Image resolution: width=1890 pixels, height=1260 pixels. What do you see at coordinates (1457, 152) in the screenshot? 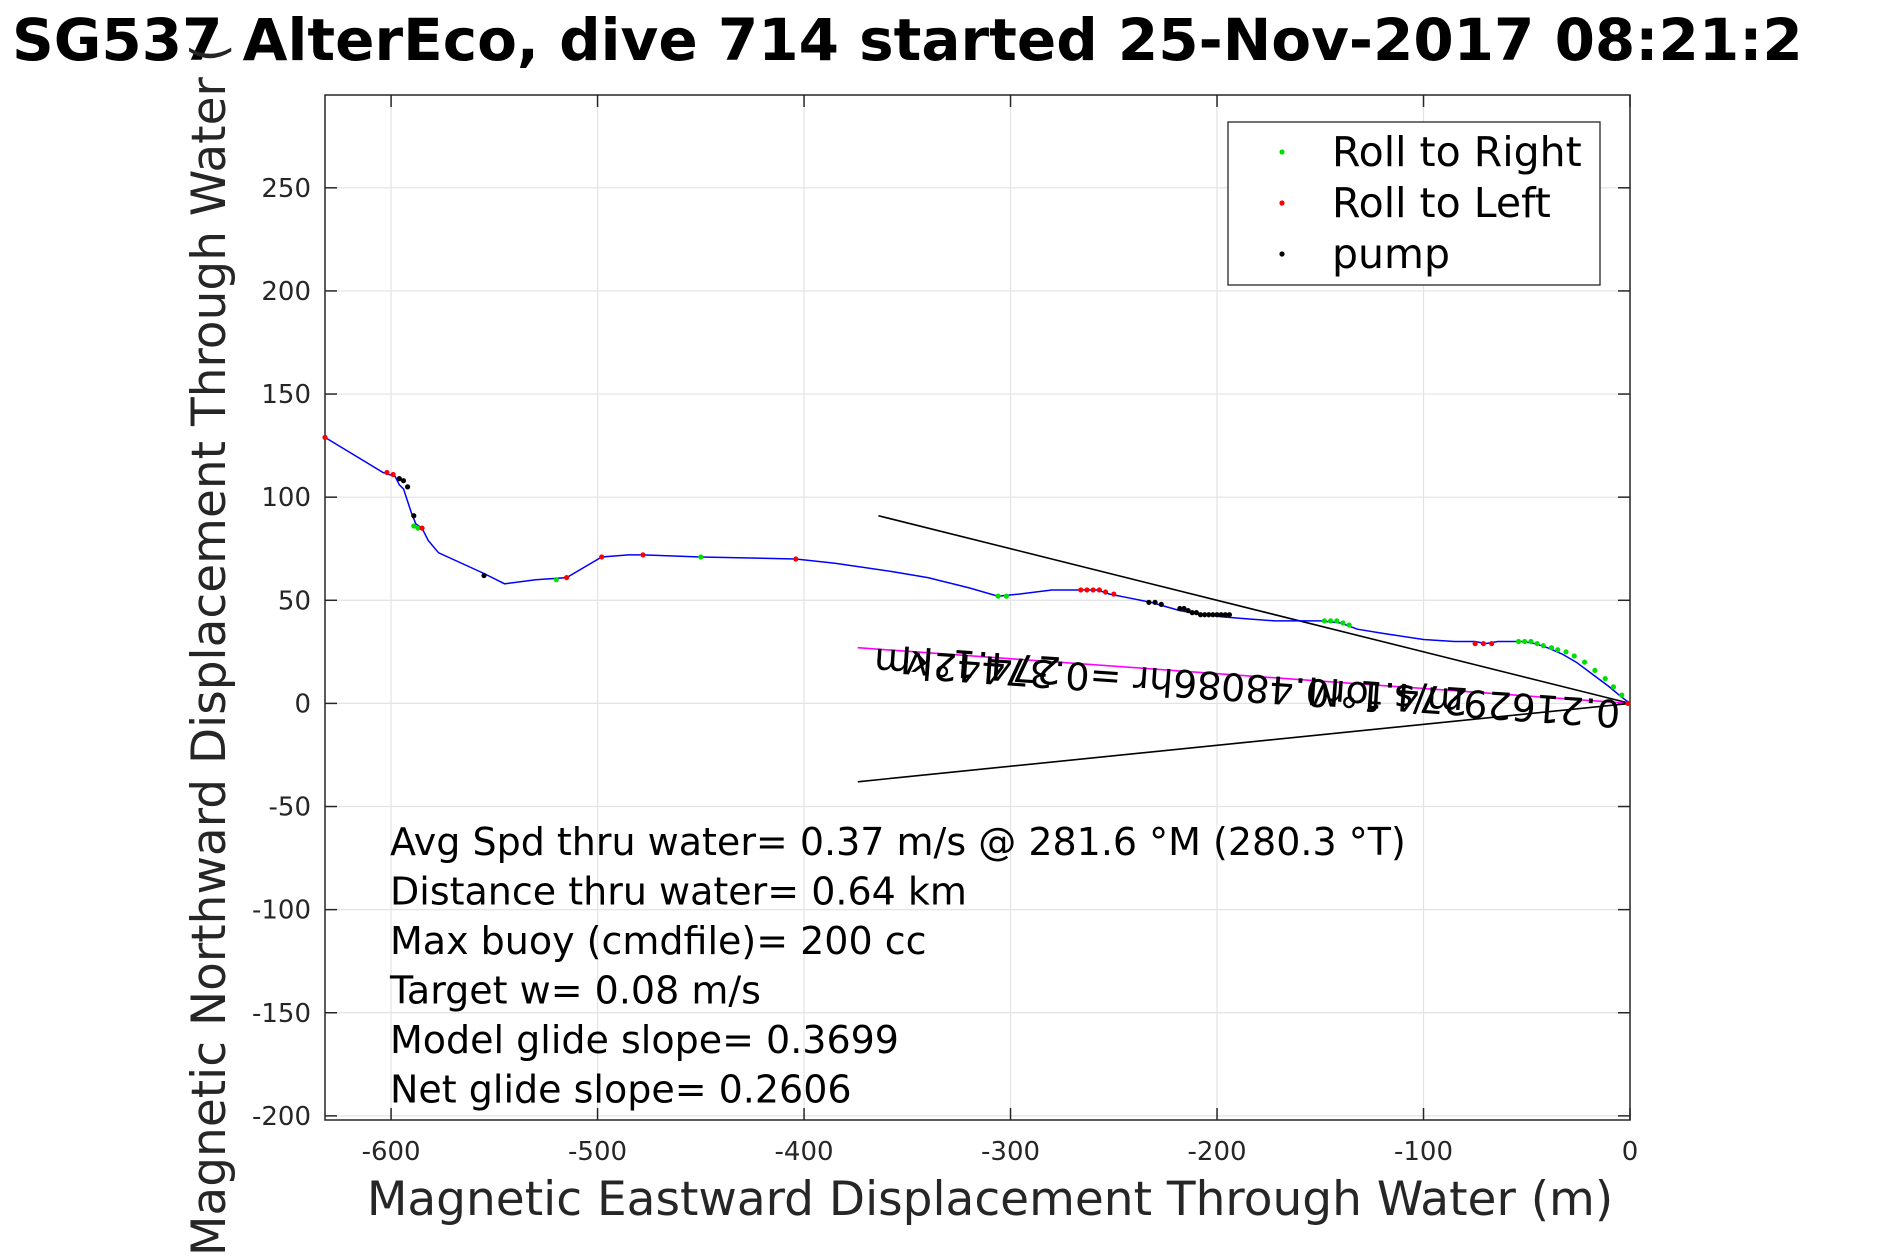
I see `legend-label: Roll to Right` at bounding box center [1457, 152].